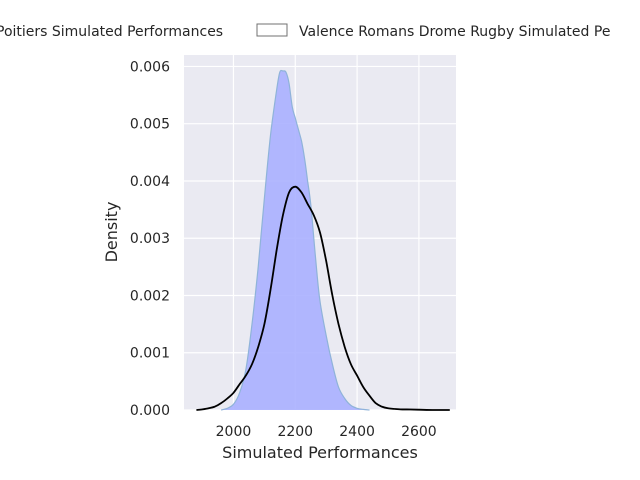 This screenshot has height=480, width=640. What do you see at coordinates (150, 182) in the screenshot?
I see `y-tick-label: 0.004` at bounding box center [150, 182].